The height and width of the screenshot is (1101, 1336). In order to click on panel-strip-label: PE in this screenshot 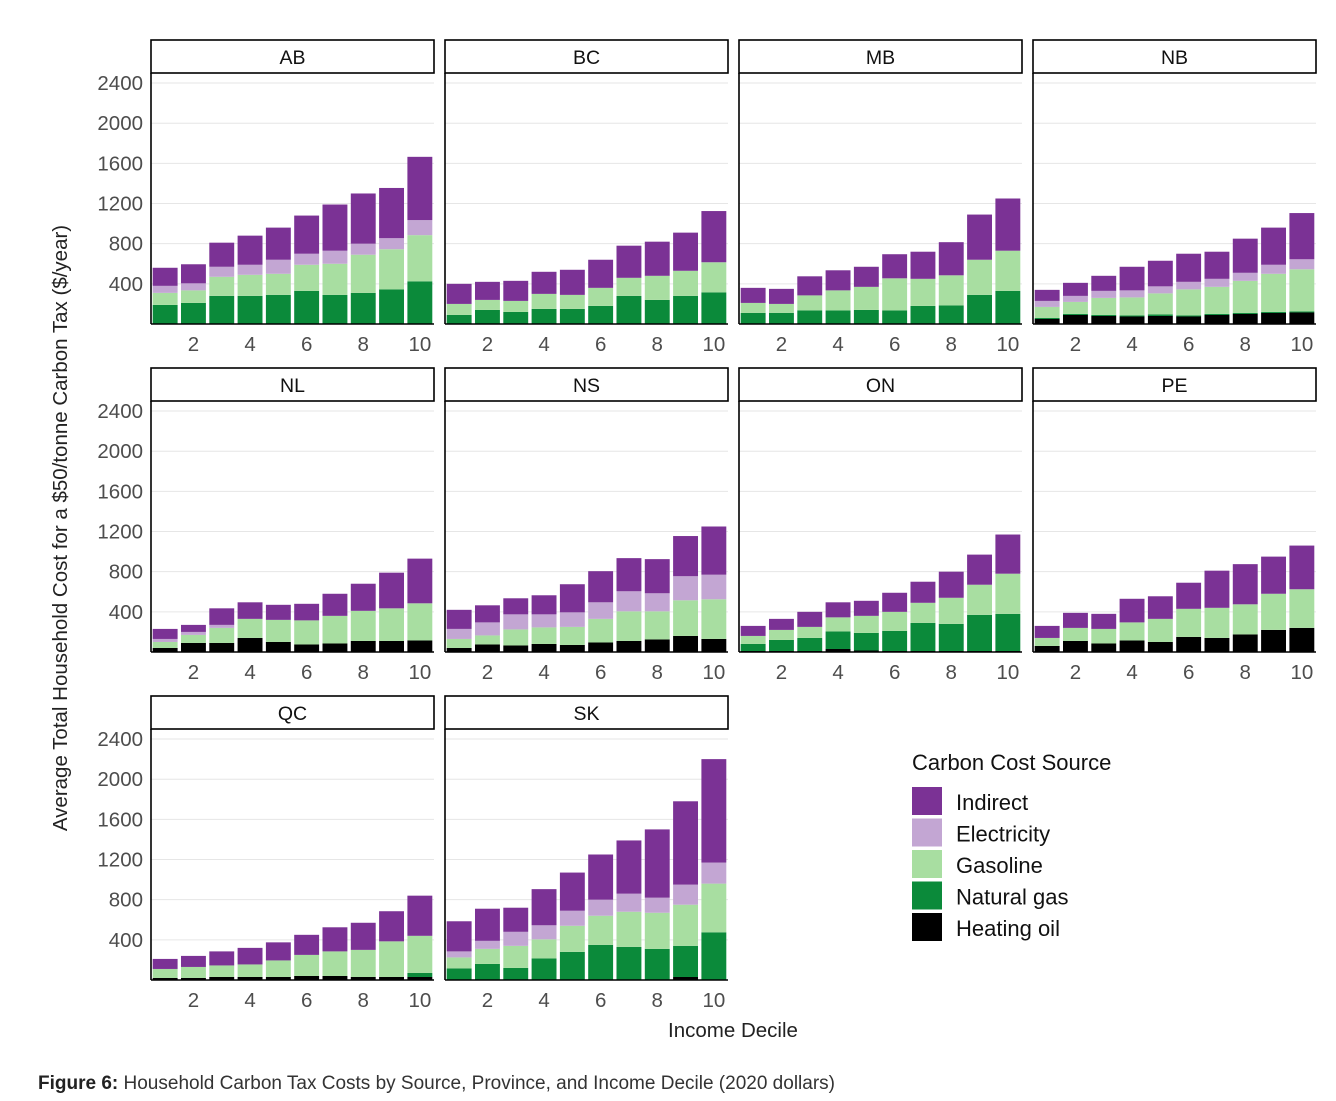, I will do `click(1174, 386)`.